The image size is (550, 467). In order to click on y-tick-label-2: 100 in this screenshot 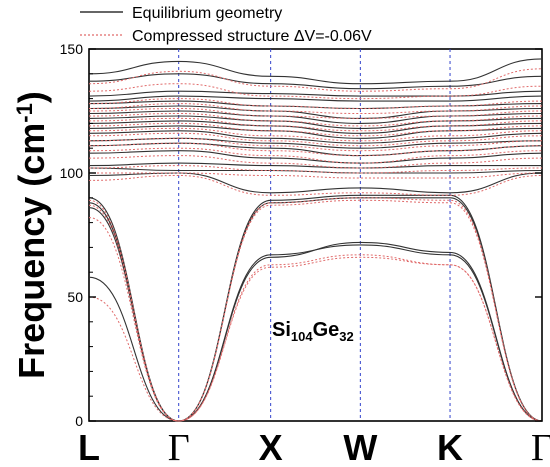, I will do `click(72, 173)`.